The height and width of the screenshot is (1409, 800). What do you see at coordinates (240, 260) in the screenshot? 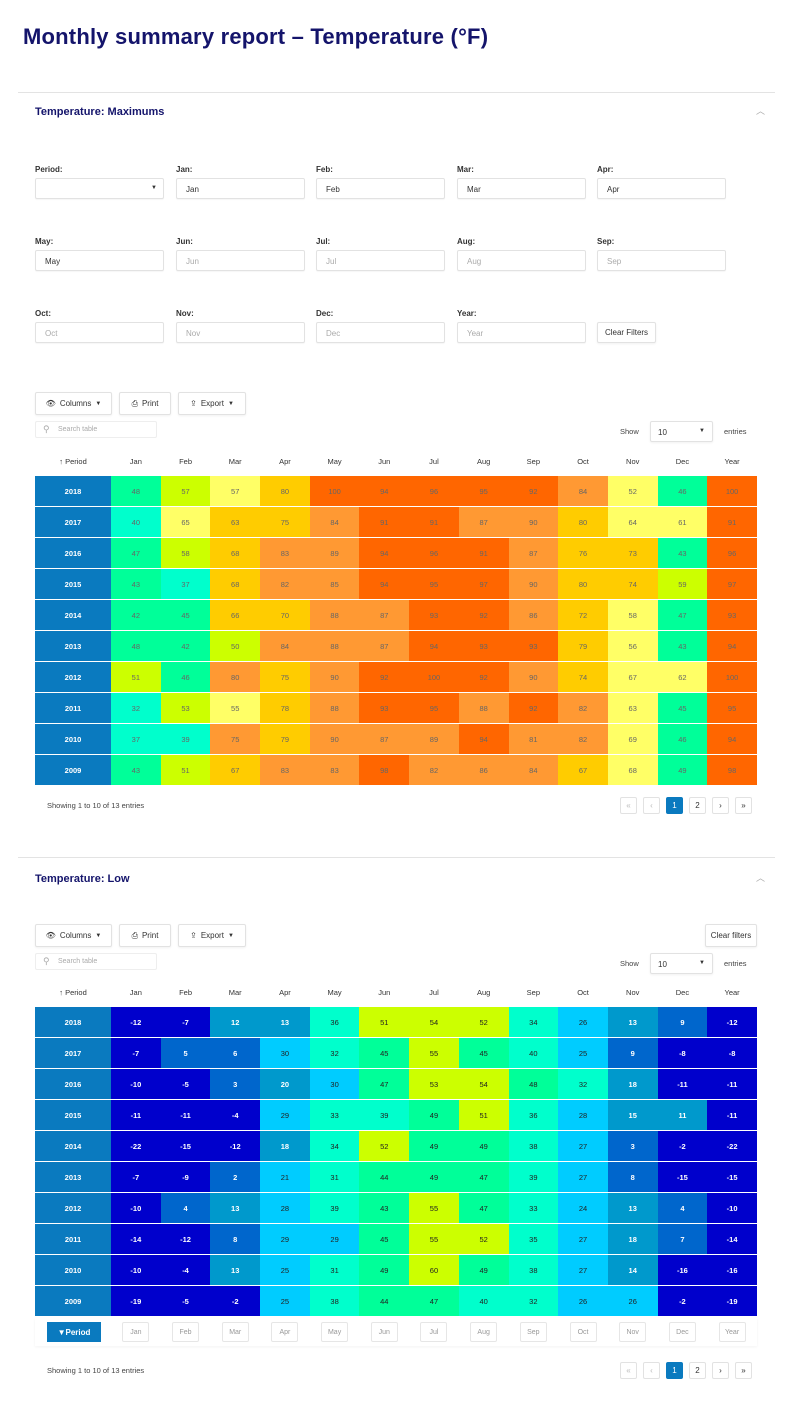
I see `filter-input-jun: Jun` at bounding box center [240, 260].